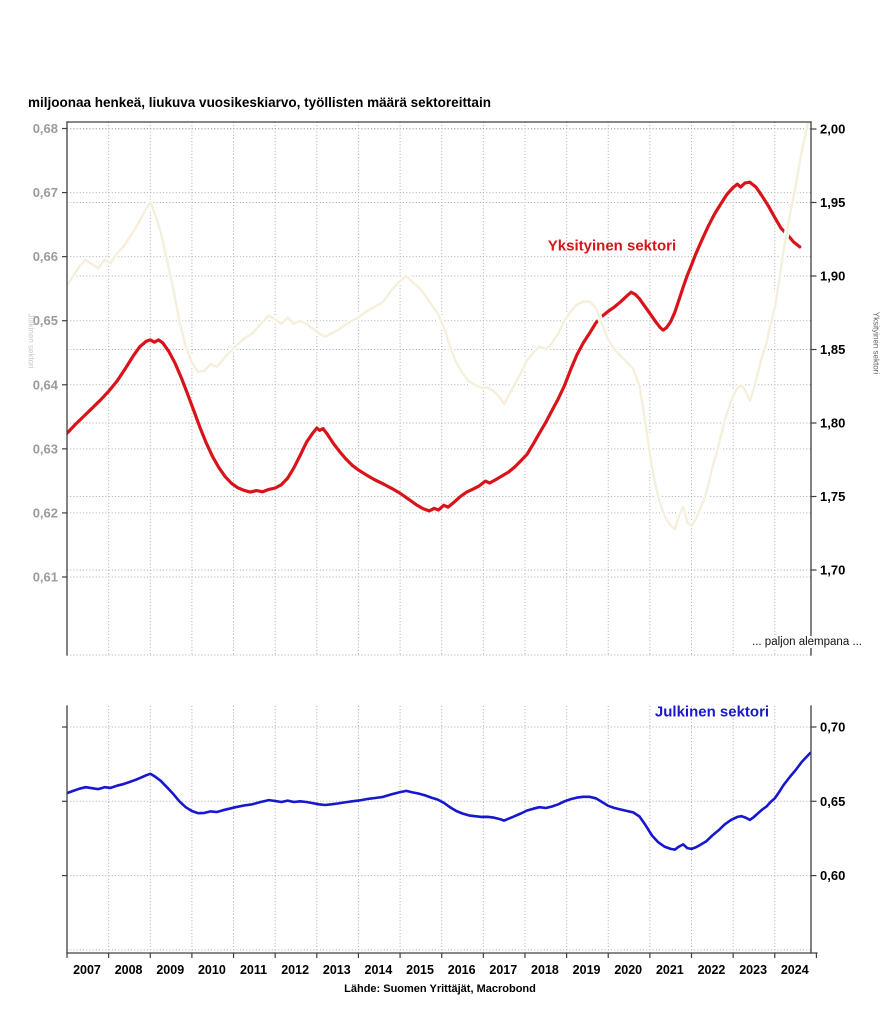 The height and width of the screenshot is (1029, 884). I want to click on x-axis-year-label: 2010, so click(212, 970).